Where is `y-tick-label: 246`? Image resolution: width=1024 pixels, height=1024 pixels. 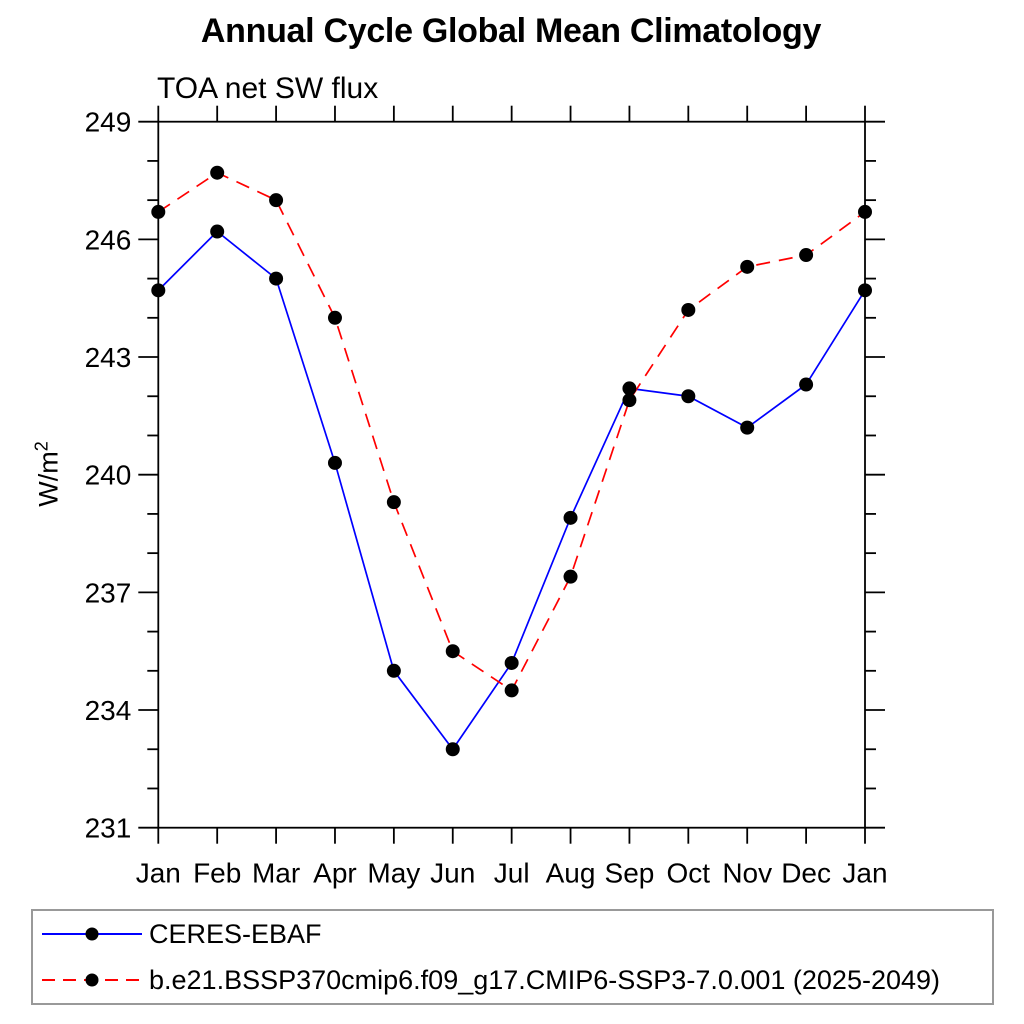
y-tick-label: 246 is located at coordinates (108, 239).